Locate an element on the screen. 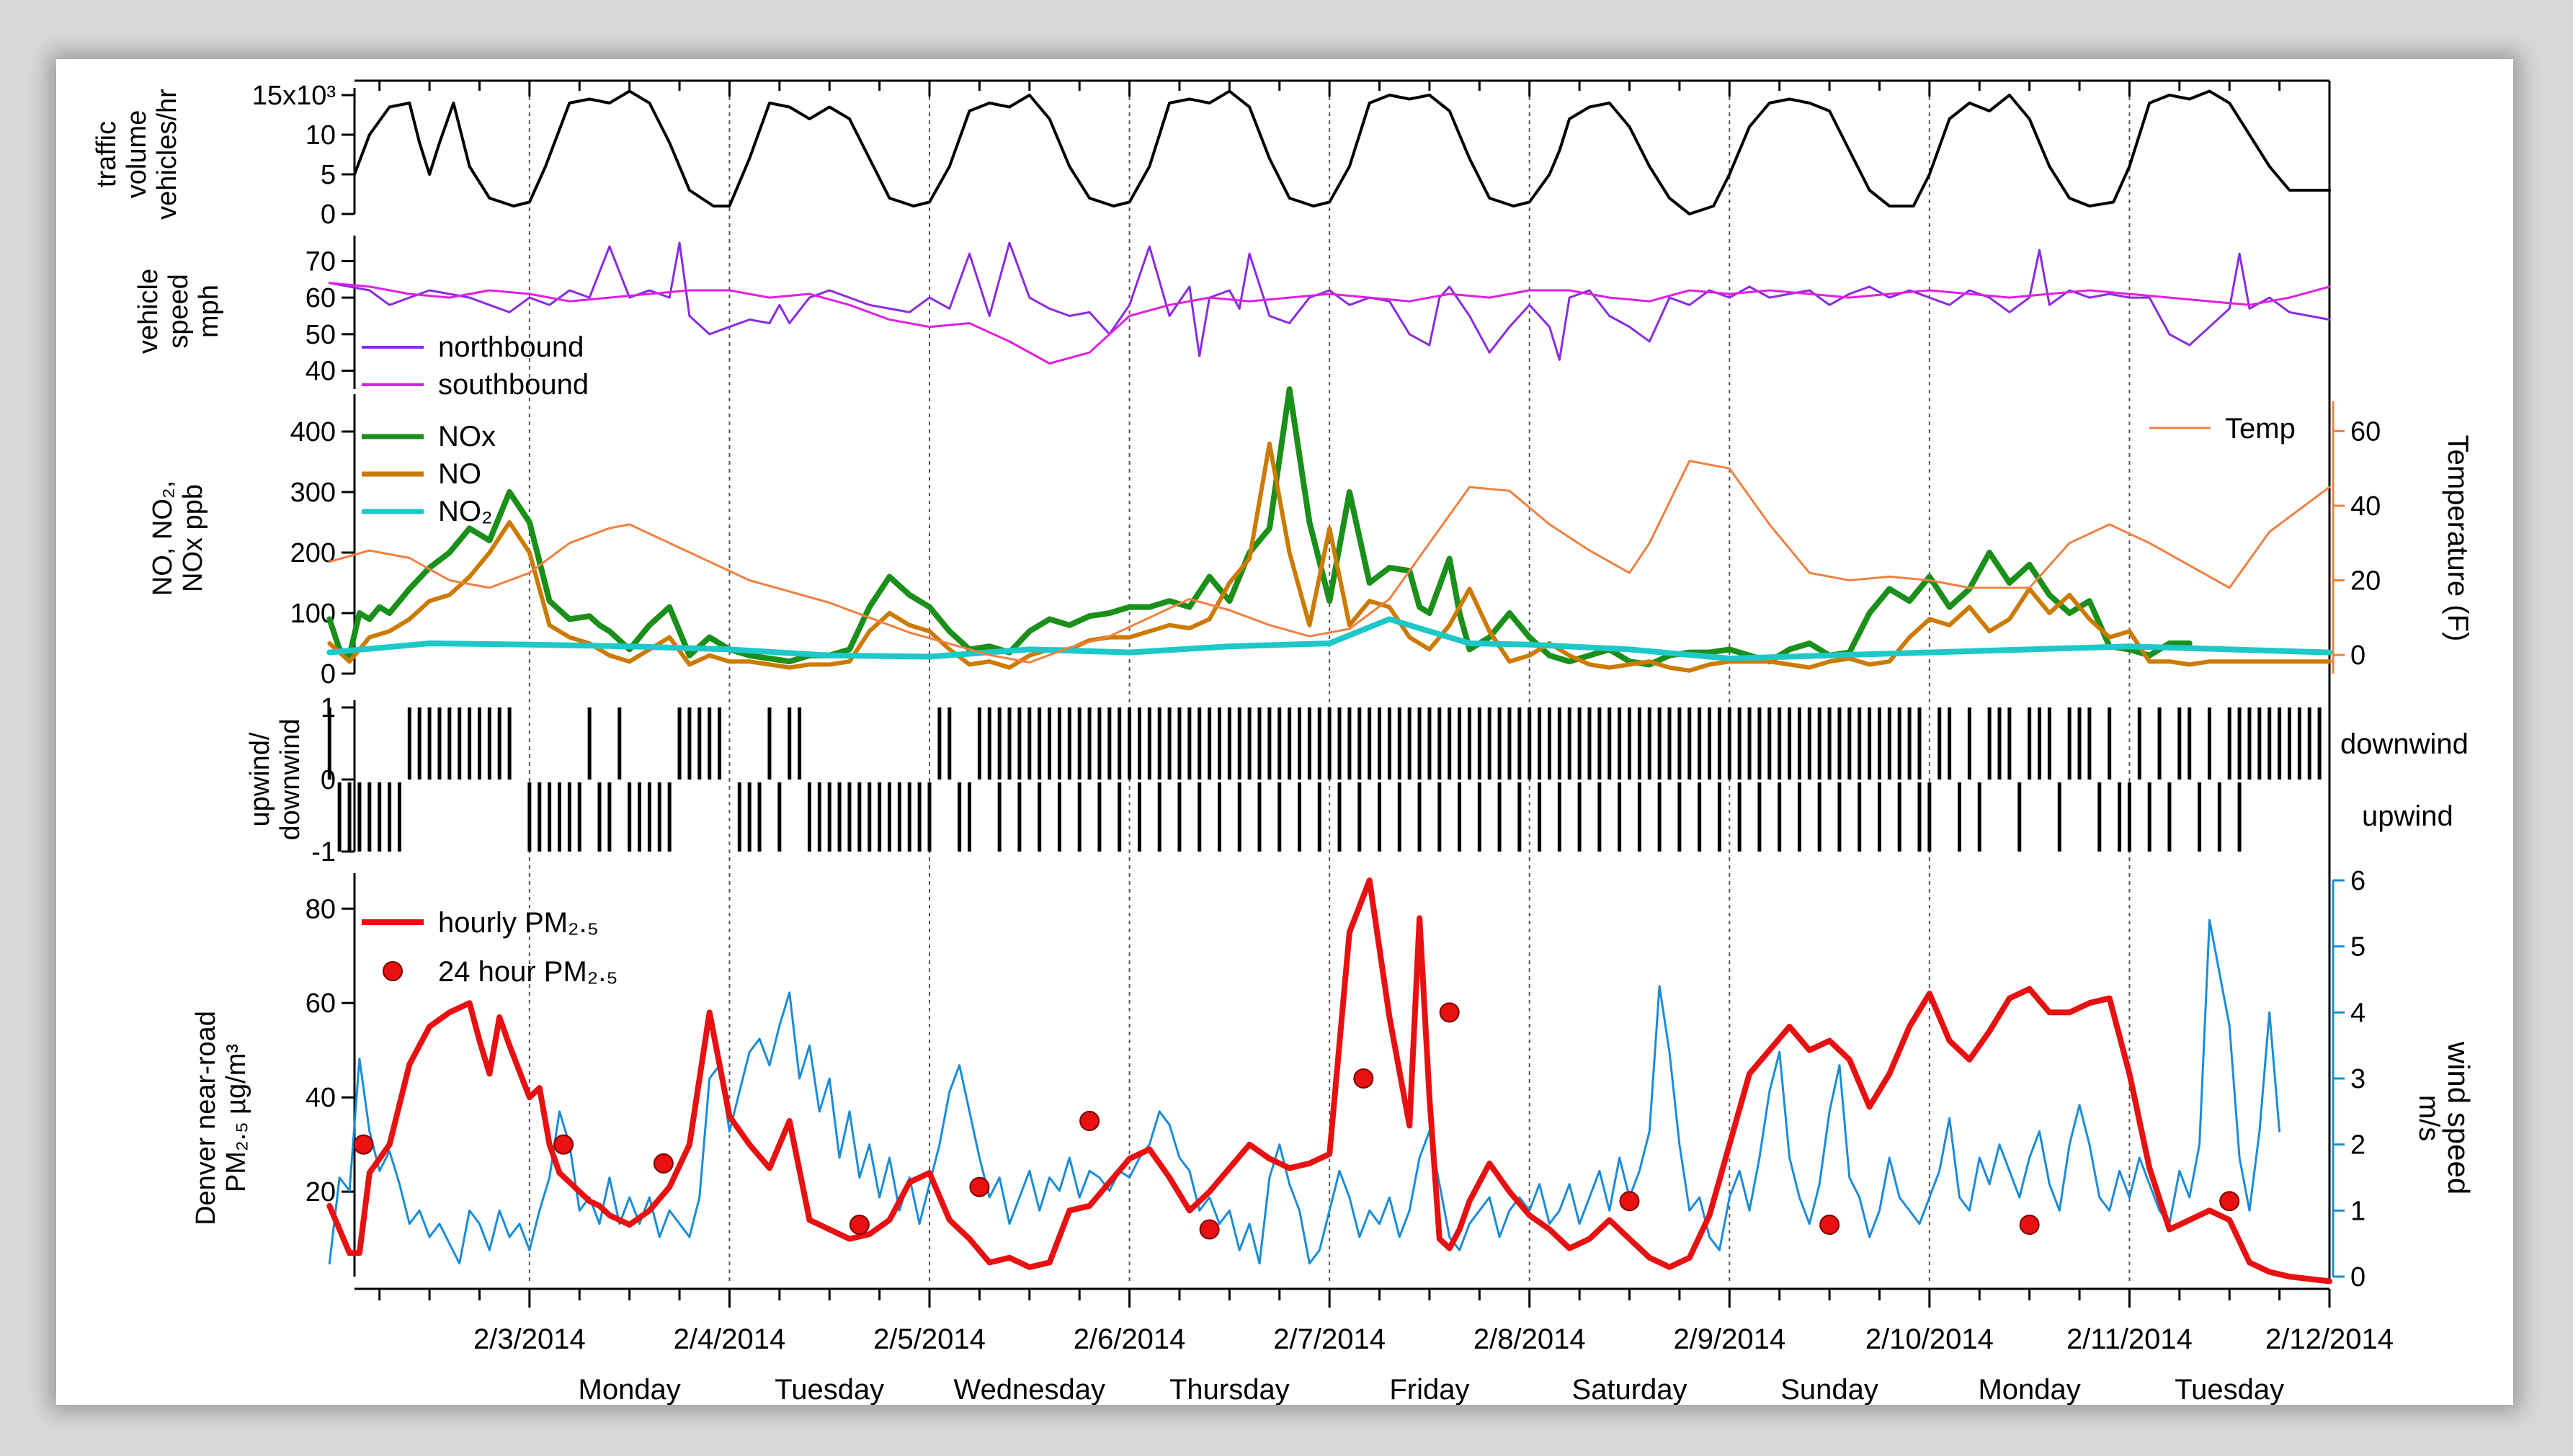  legend-label-northbound: northbound is located at coordinates (511, 347).